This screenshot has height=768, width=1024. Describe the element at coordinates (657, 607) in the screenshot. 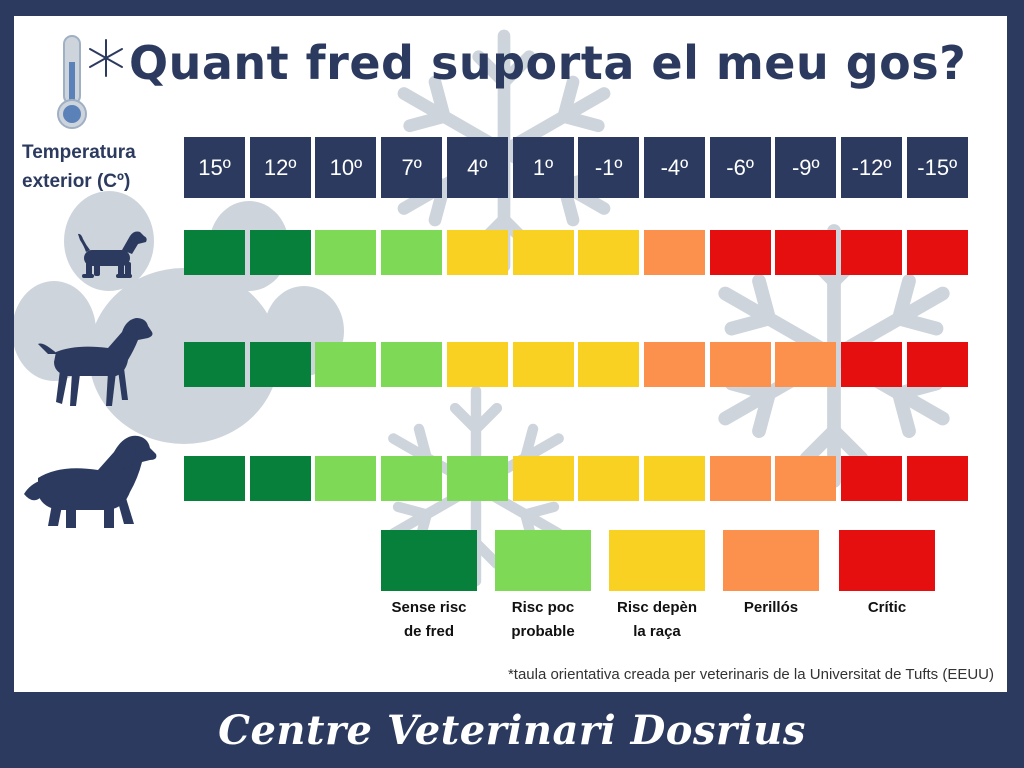

I see `legend-label-line1: Risc depèn` at that location.